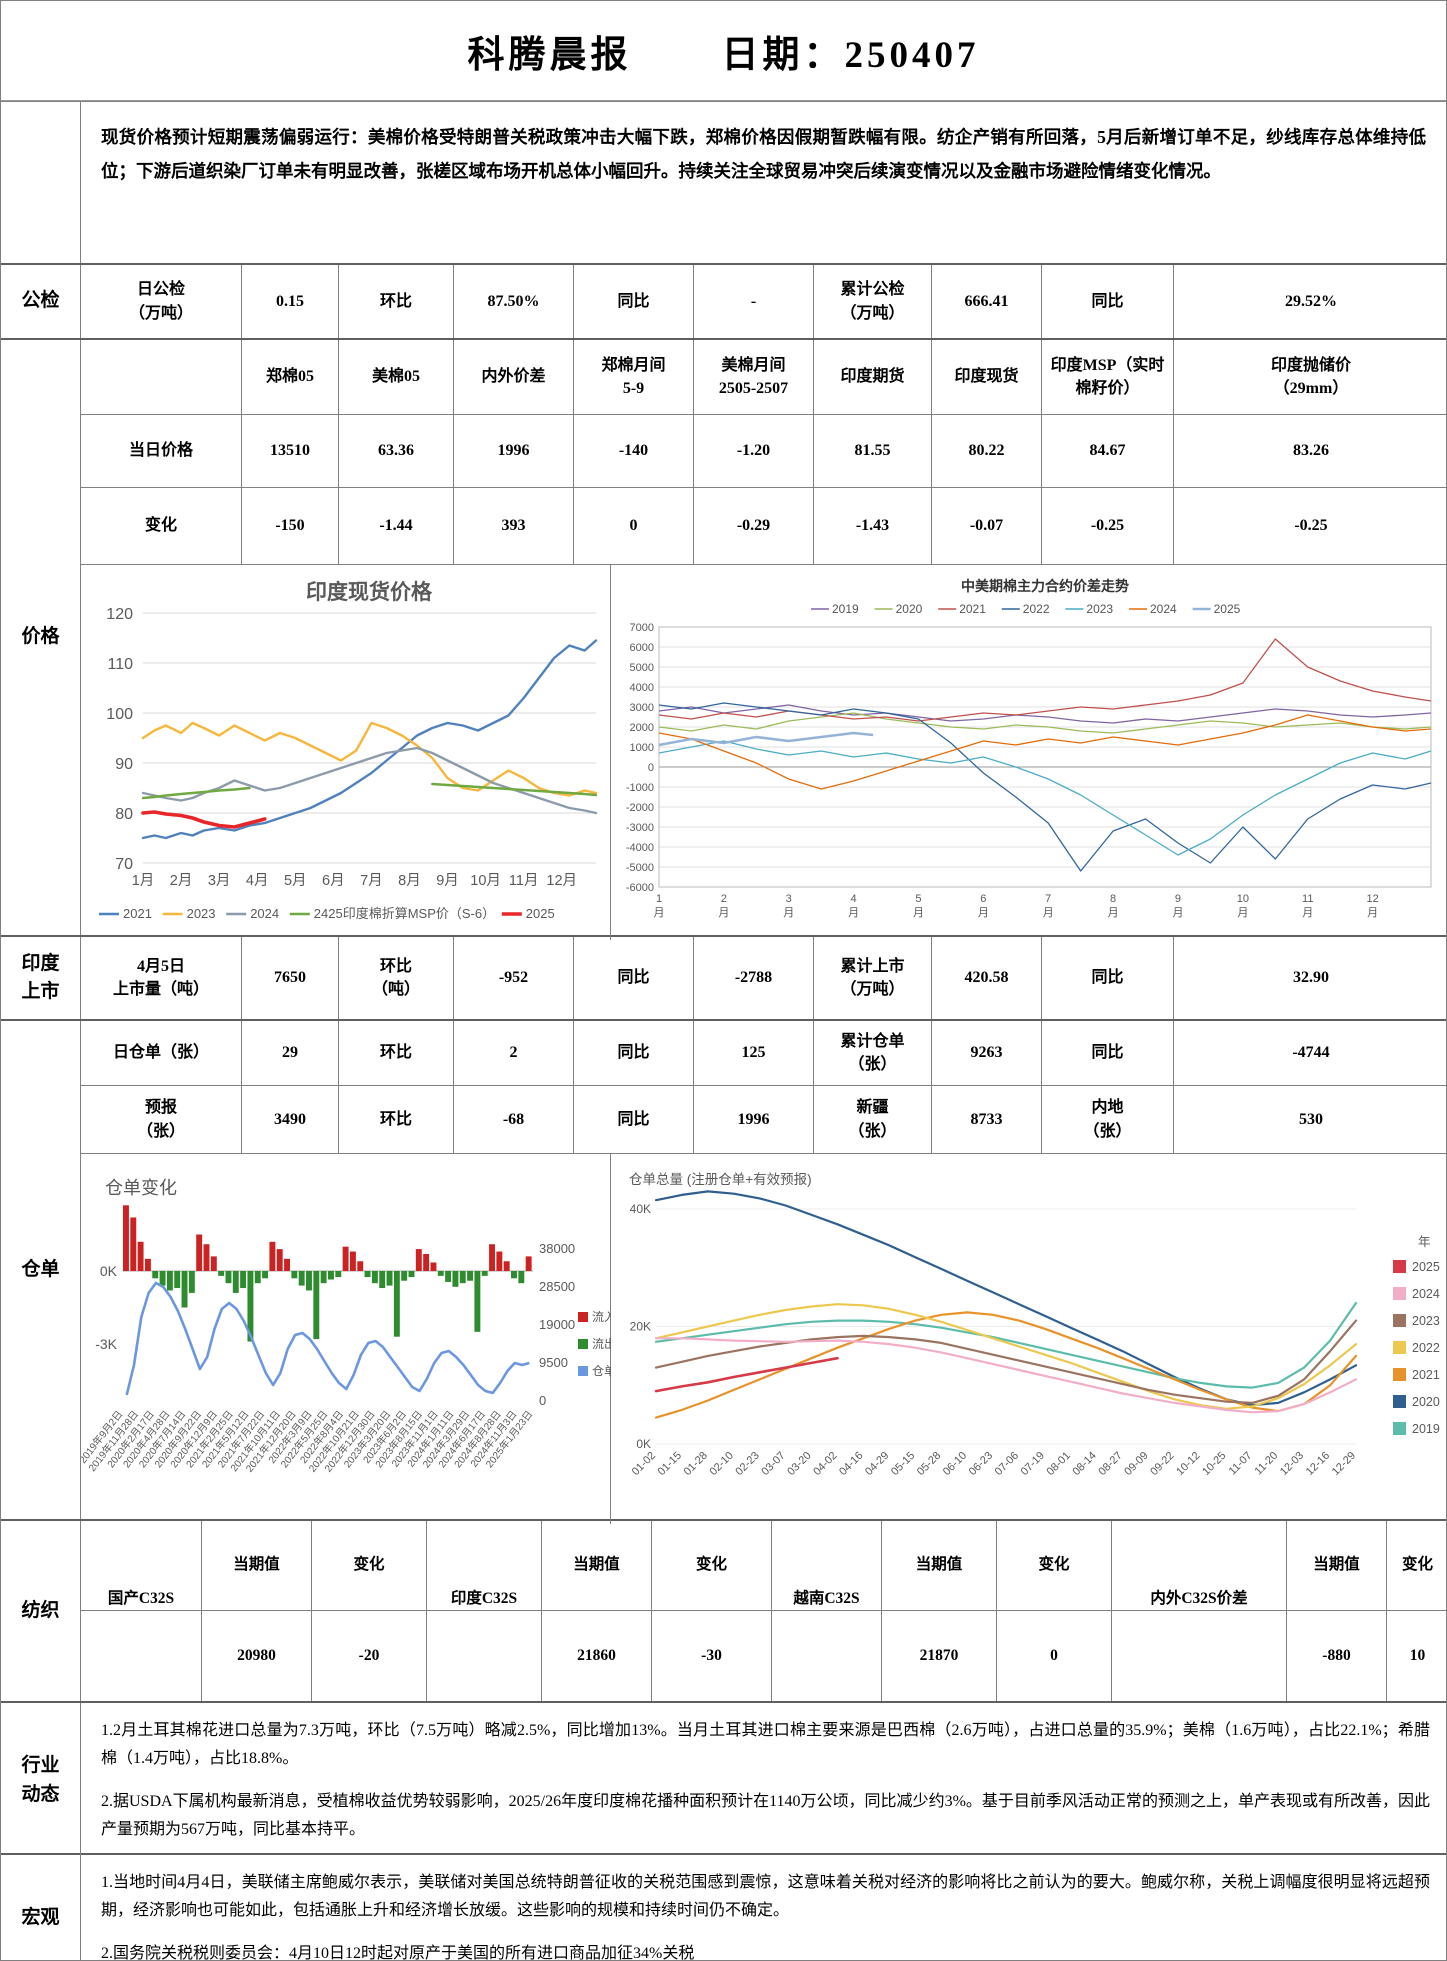 Image resolution: width=1447 pixels, height=1961 pixels. I want to click on textile-current-value: 21860, so click(596, 1656).